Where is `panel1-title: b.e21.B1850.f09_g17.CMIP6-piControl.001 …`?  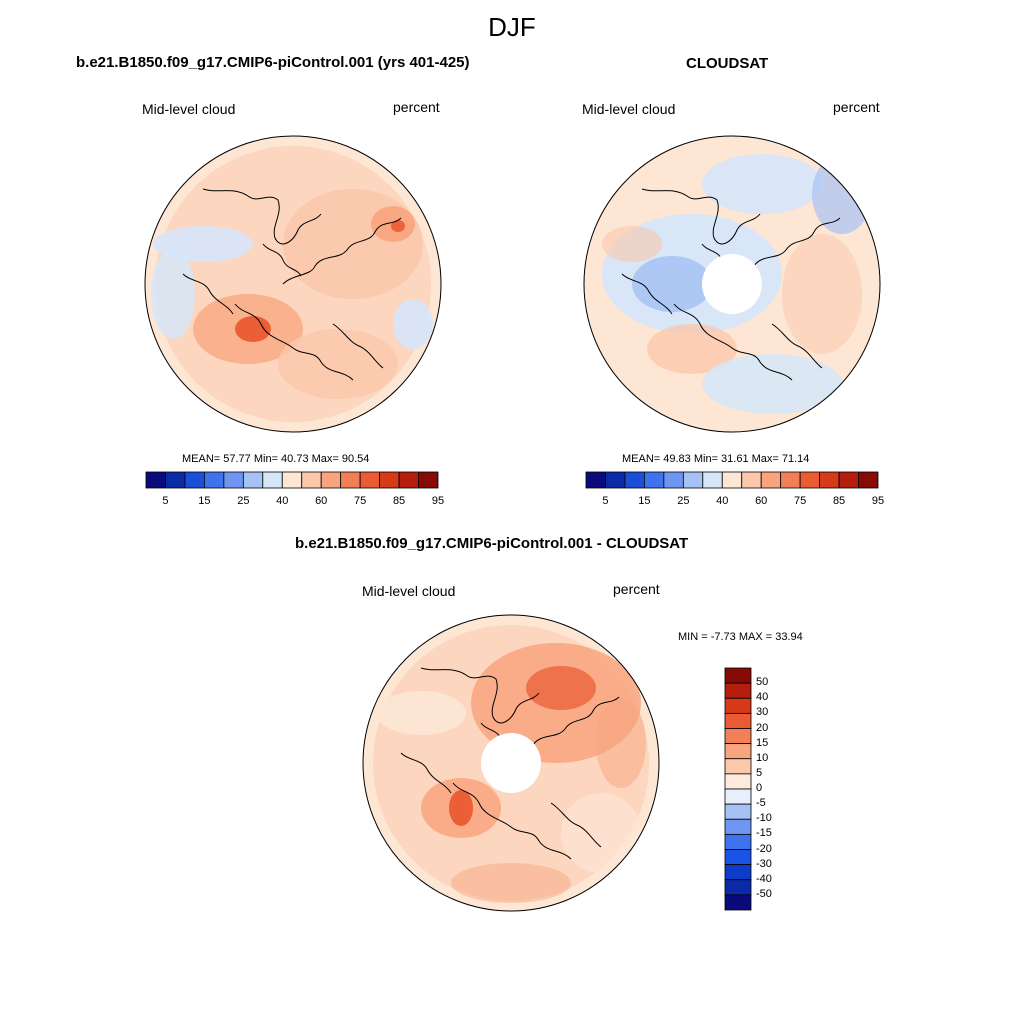 panel1-title: b.e21.B1850.f09_g17.CMIP6-piControl.001 … is located at coordinates (273, 62).